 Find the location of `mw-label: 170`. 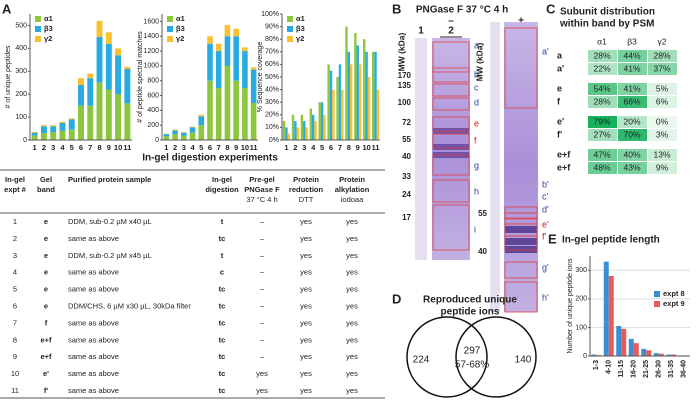

mw-label: 170 is located at coordinates (405, 75).